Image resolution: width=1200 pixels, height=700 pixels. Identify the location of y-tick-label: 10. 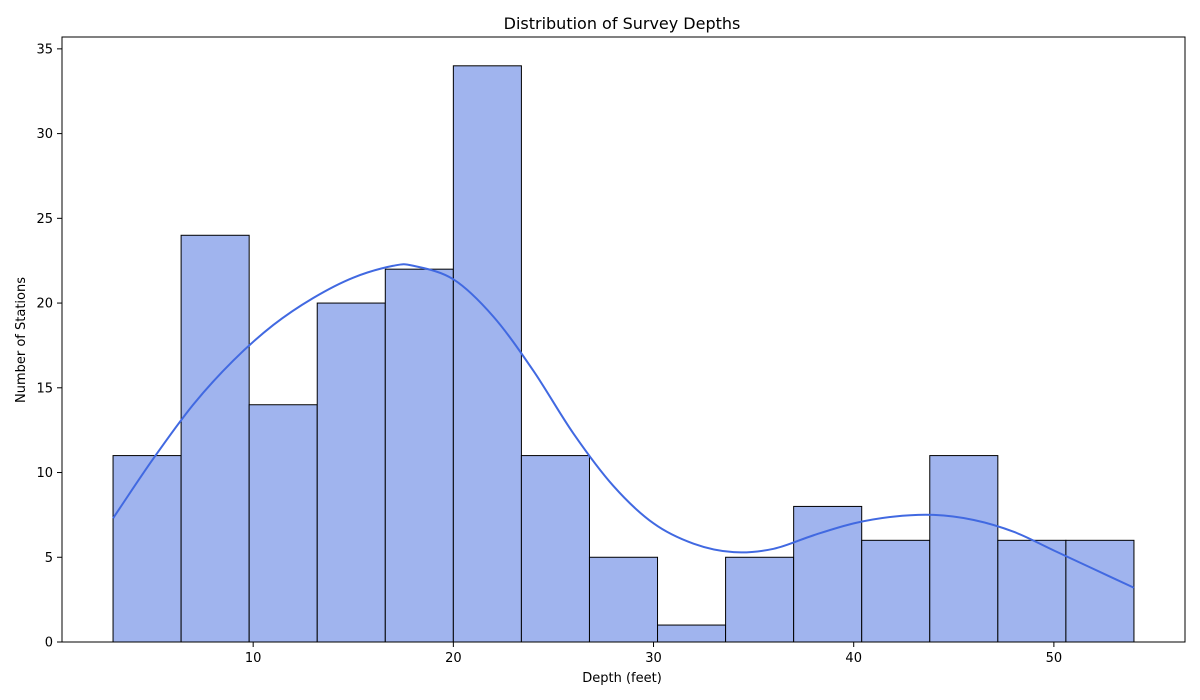
(44, 473).